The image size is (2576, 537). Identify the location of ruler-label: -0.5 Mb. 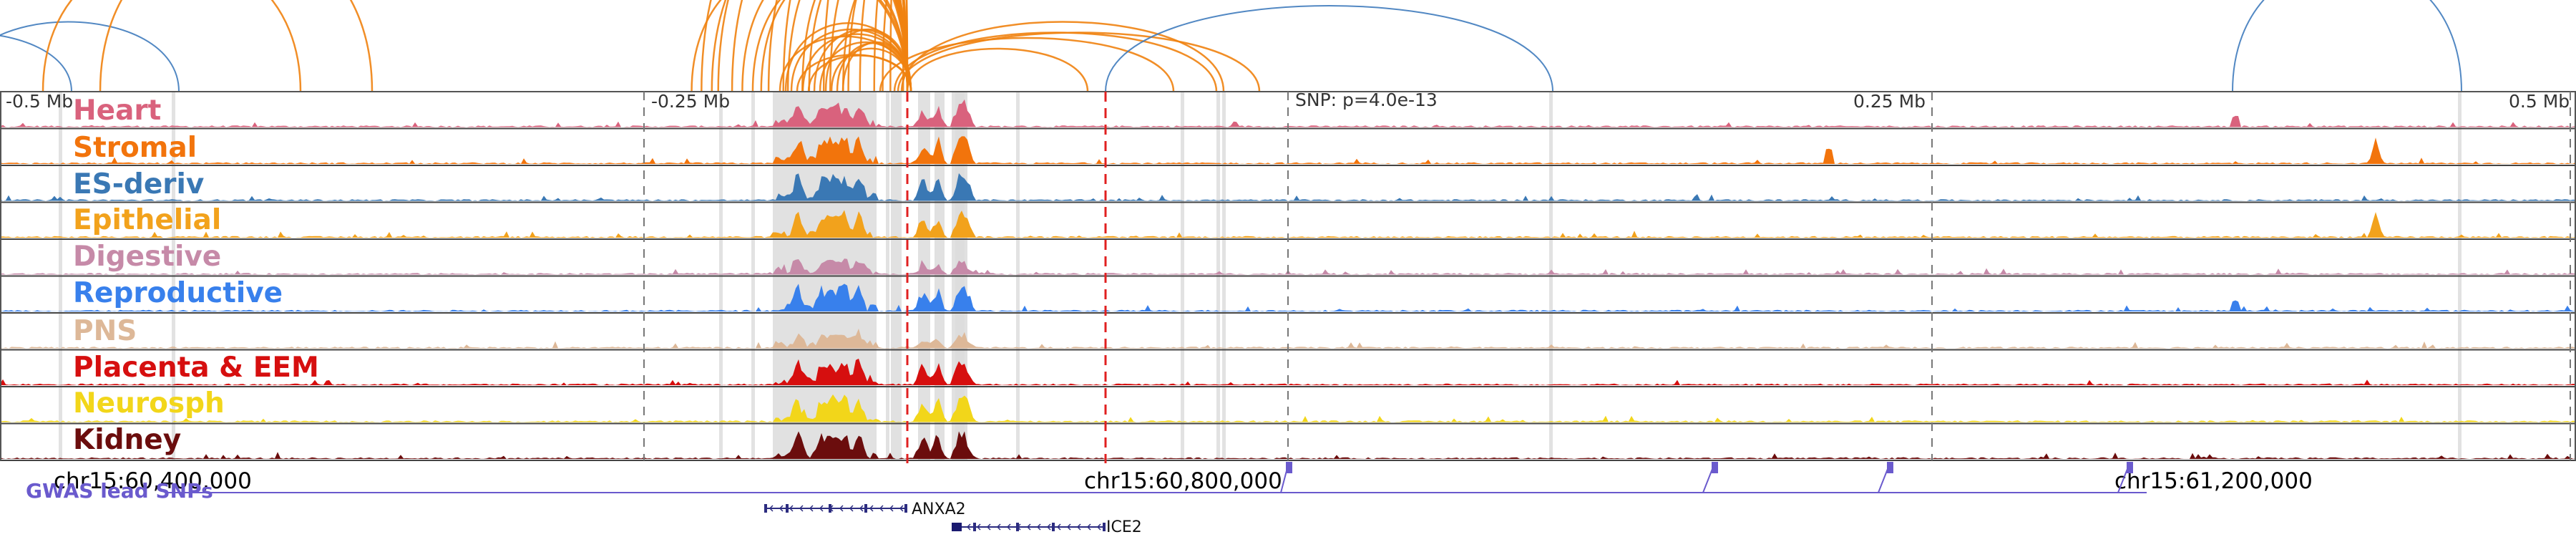
(39, 101).